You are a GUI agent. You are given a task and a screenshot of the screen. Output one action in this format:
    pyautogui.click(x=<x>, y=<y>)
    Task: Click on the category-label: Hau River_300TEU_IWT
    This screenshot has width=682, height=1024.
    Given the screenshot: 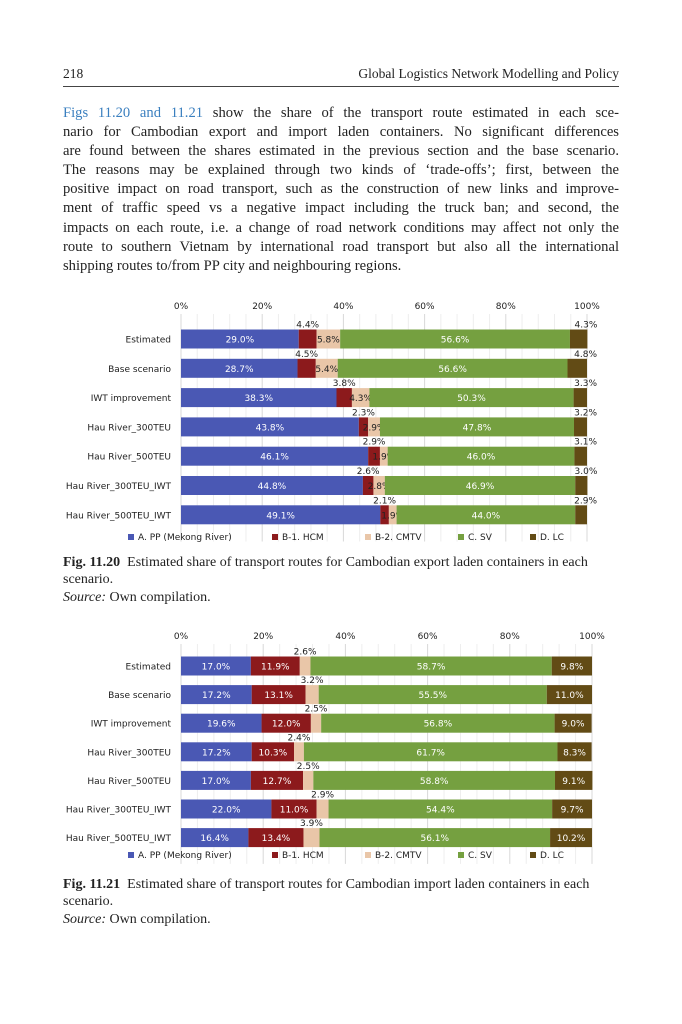 What is the action you would take?
    pyautogui.click(x=119, y=487)
    